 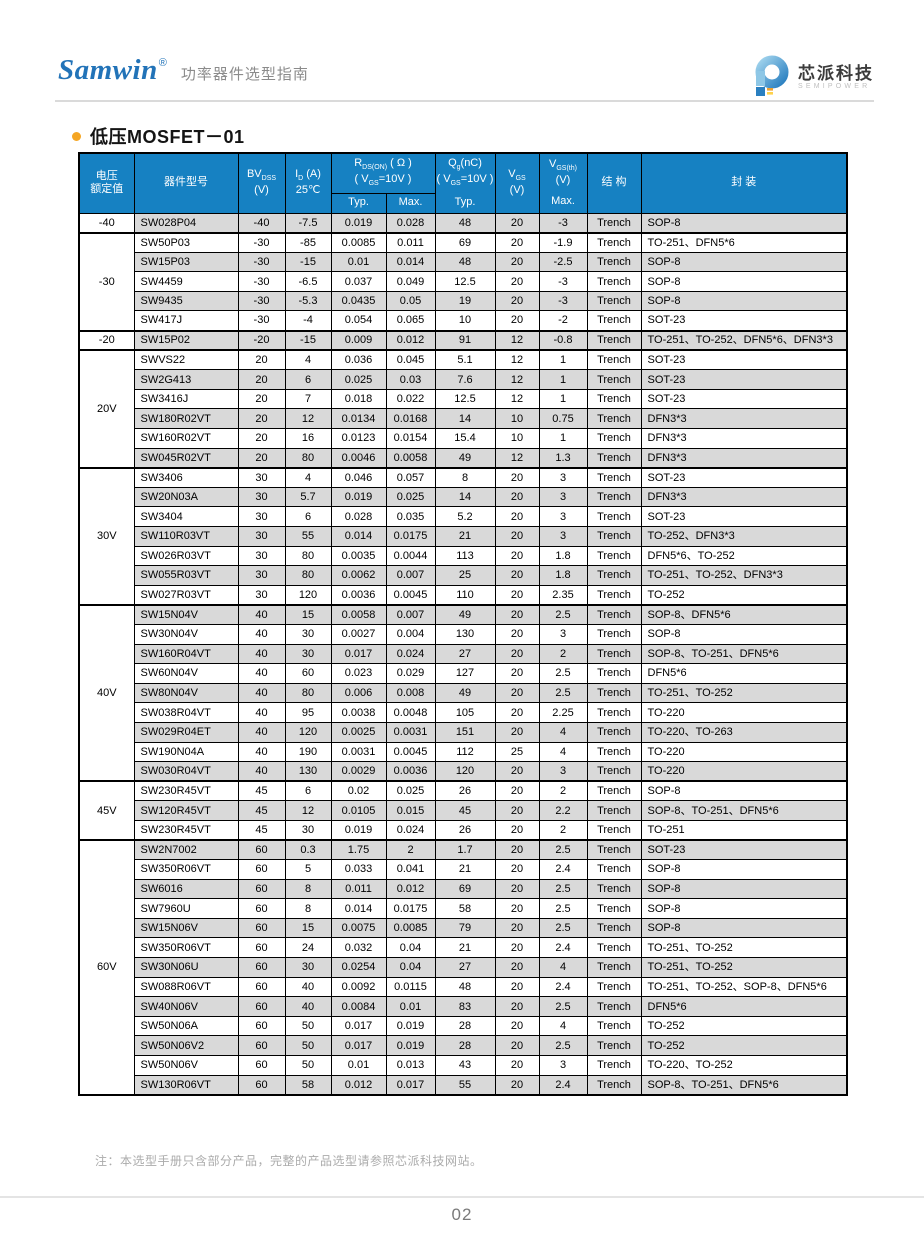 I want to click on qg-cell: 69, so click(x=465, y=889).